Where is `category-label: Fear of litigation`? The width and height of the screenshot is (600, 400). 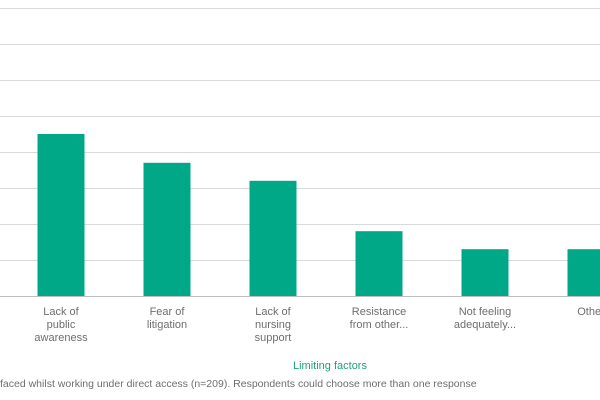 category-label: Fear of litigation is located at coordinates (167, 318).